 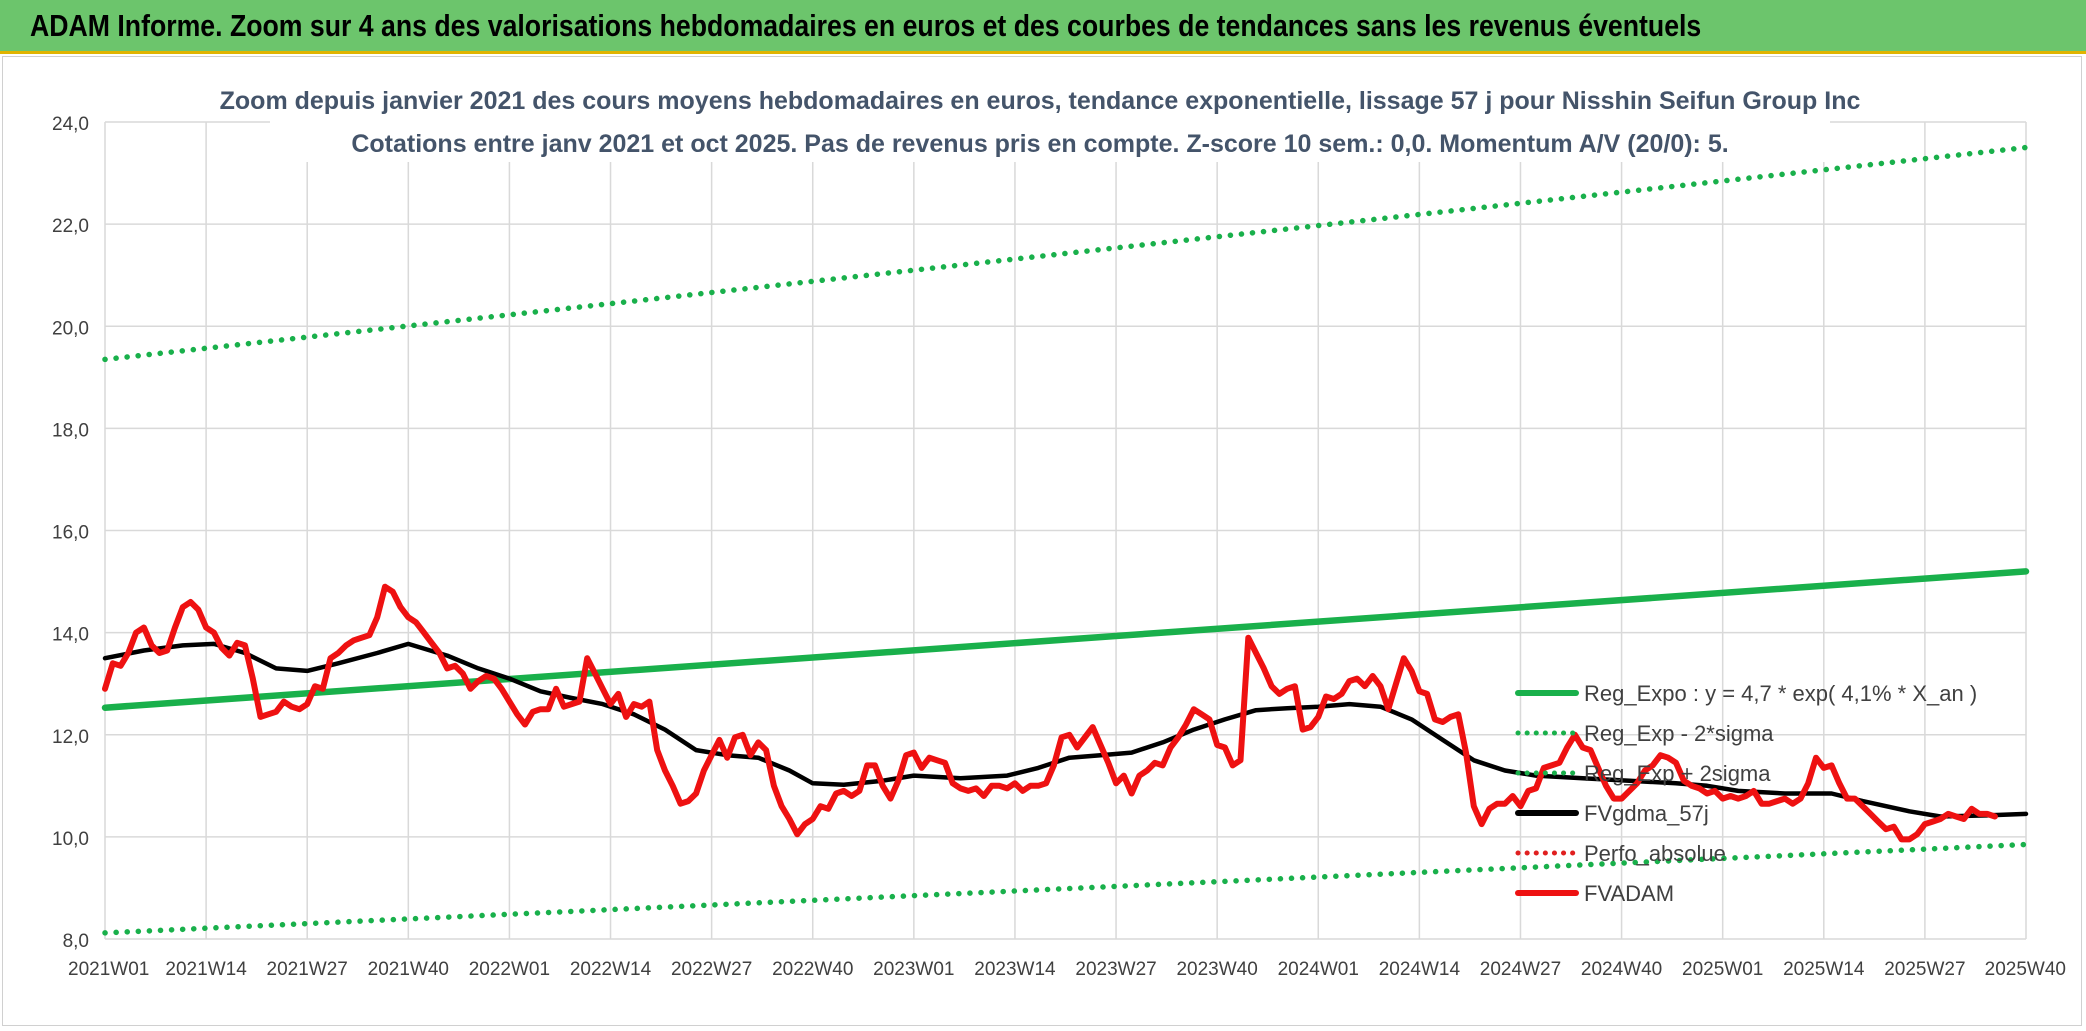 I want to click on series-reg-exp-2-sigma, so click(x=1065, y=888).